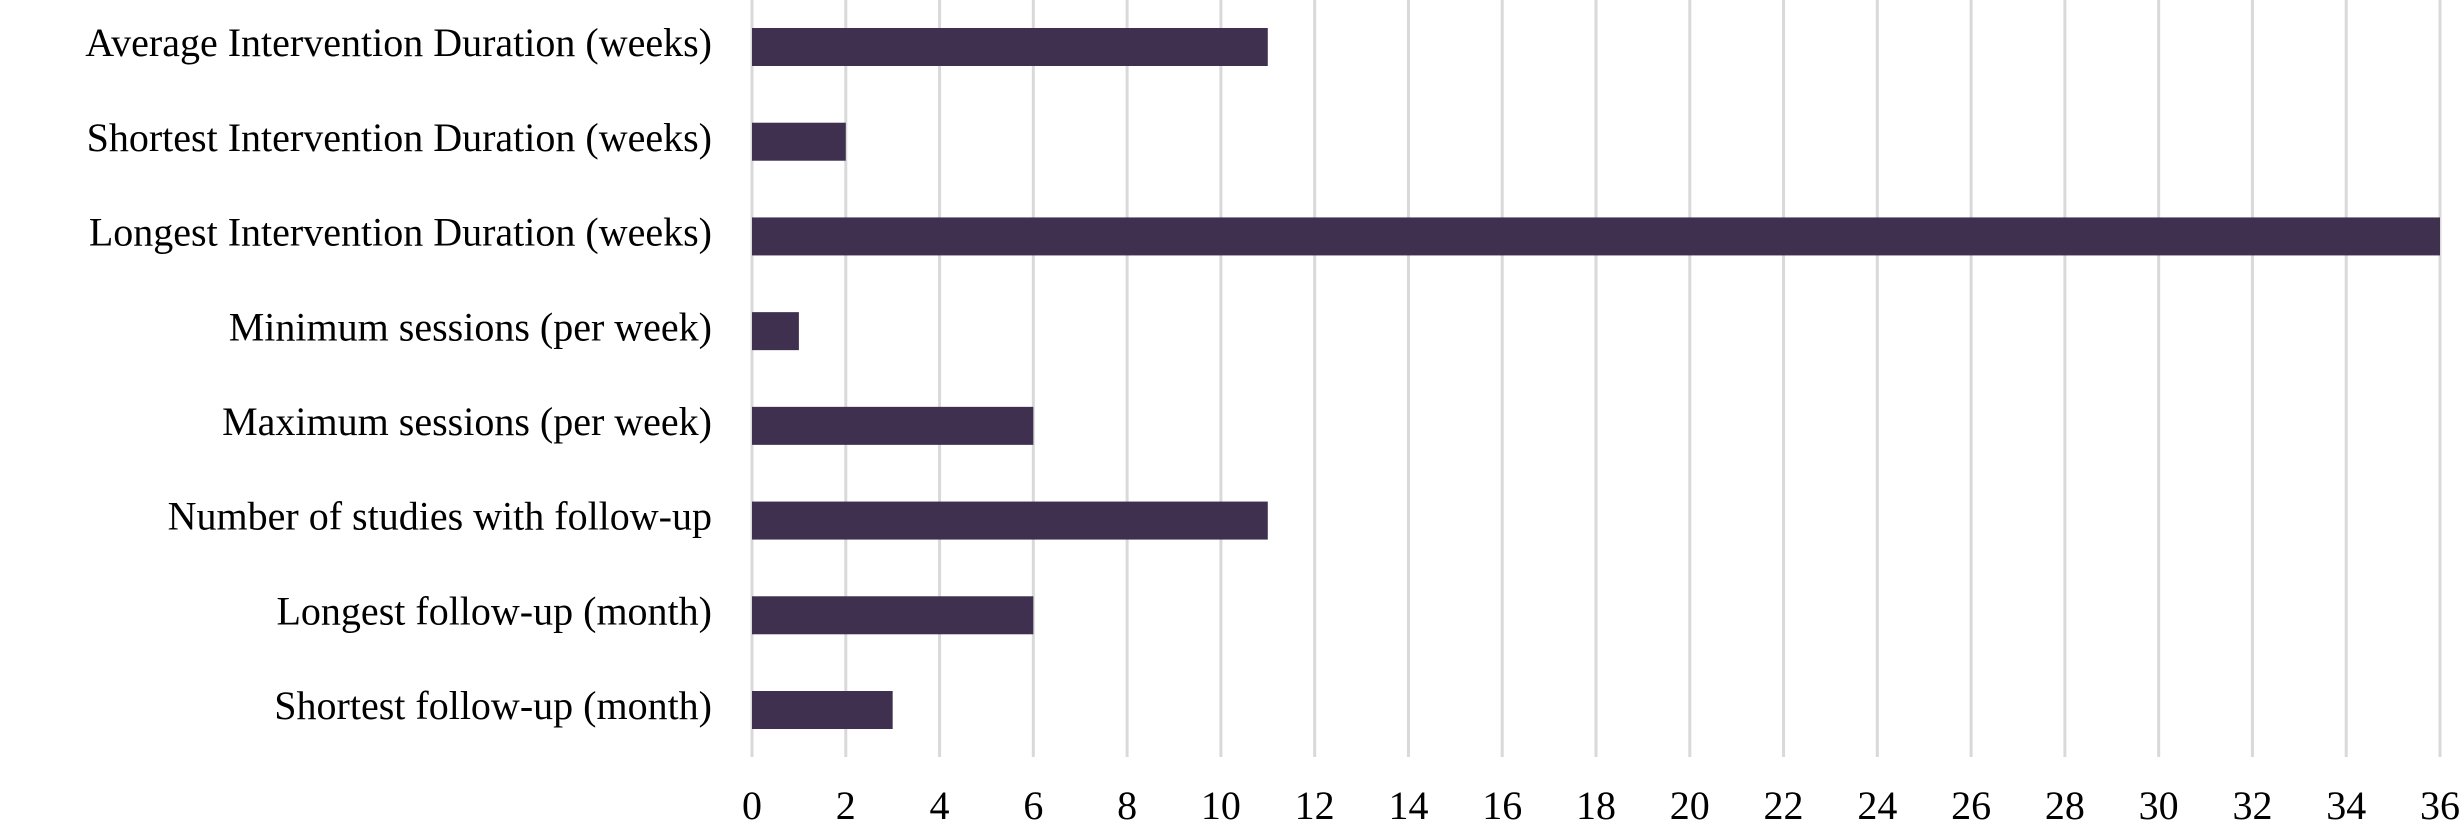 The image size is (2464, 830). I want to click on x-tick-label: 28, so click(2065, 804).